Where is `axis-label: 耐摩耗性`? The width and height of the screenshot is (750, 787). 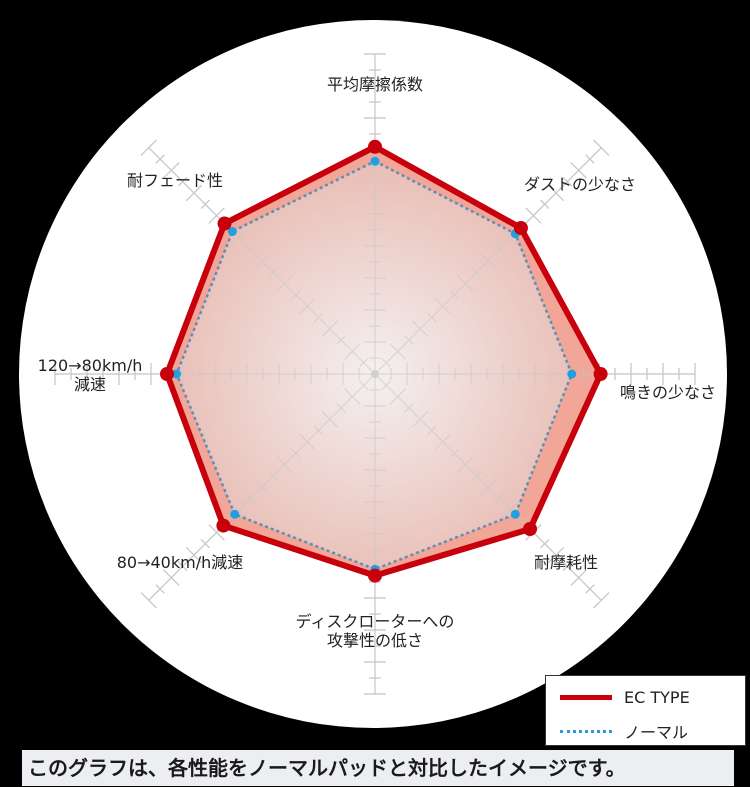 axis-label: 耐摩耗性 is located at coordinates (566, 562).